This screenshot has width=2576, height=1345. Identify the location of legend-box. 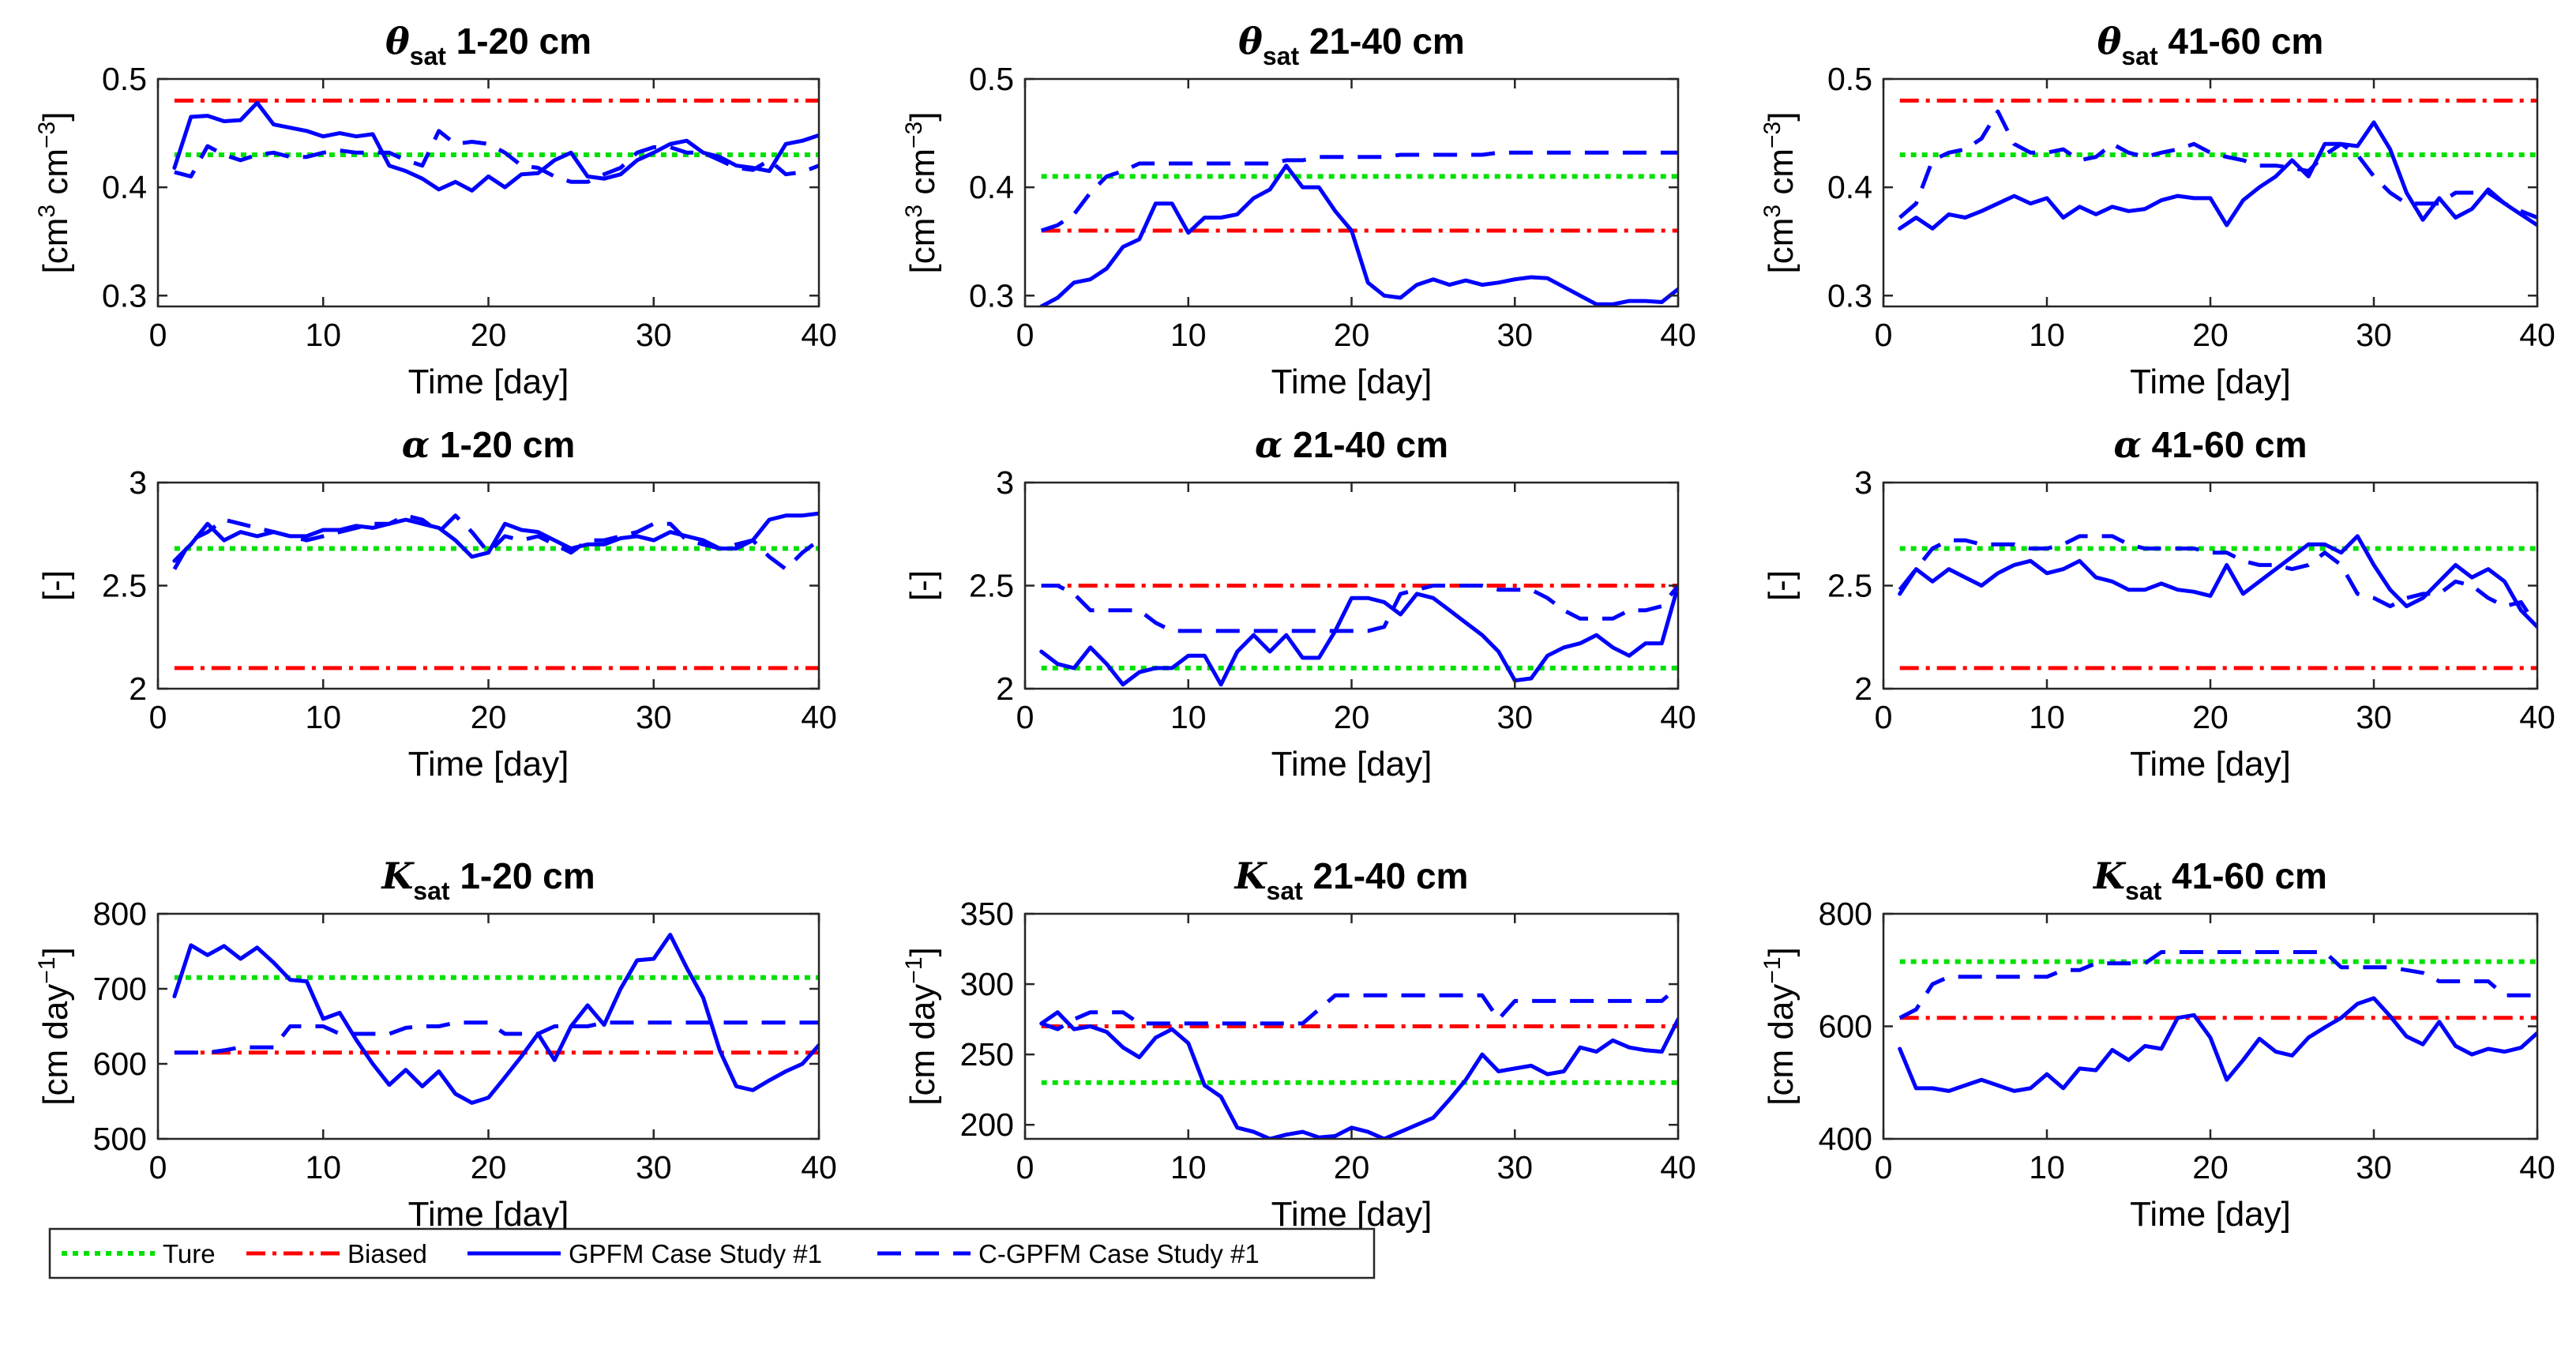
(712, 1253).